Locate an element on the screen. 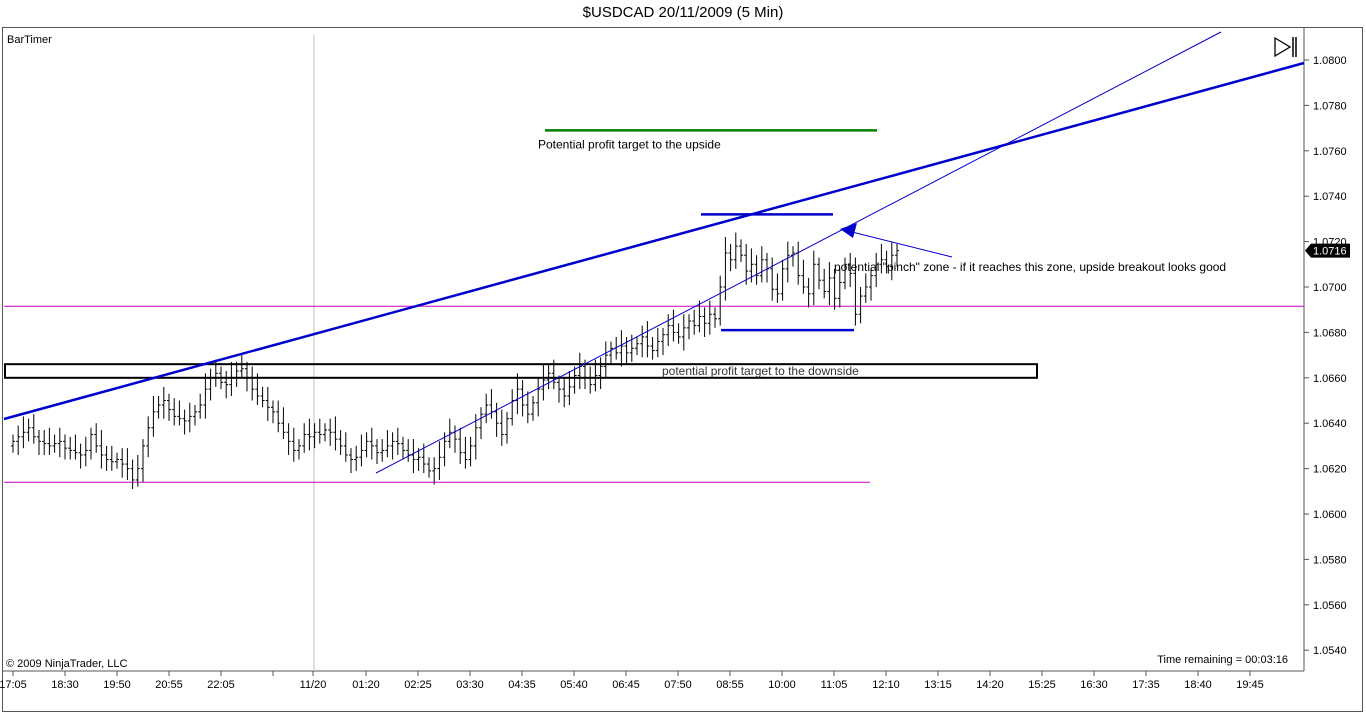 The height and width of the screenshot is (714, 1366). downside-target-rect is located at coordinates (521, 371).